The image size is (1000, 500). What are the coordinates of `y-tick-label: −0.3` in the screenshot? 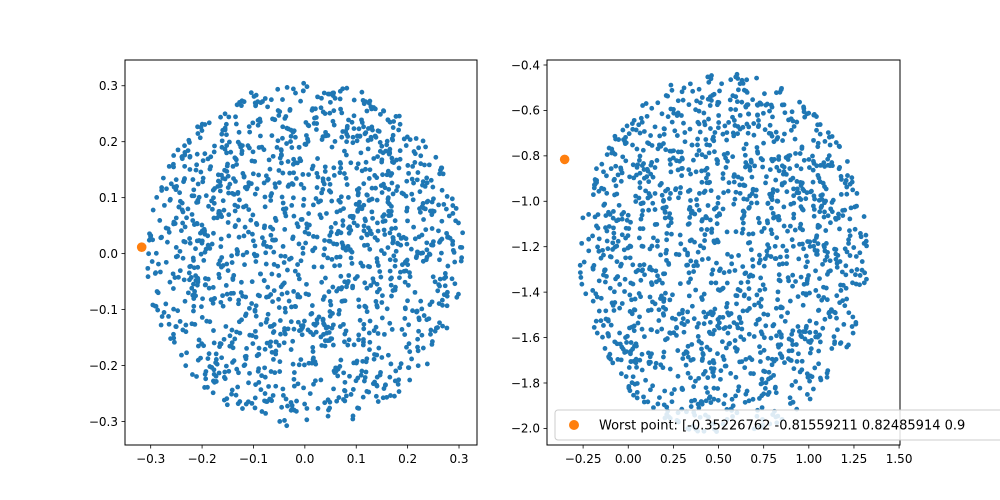 It's located at (103, 422).